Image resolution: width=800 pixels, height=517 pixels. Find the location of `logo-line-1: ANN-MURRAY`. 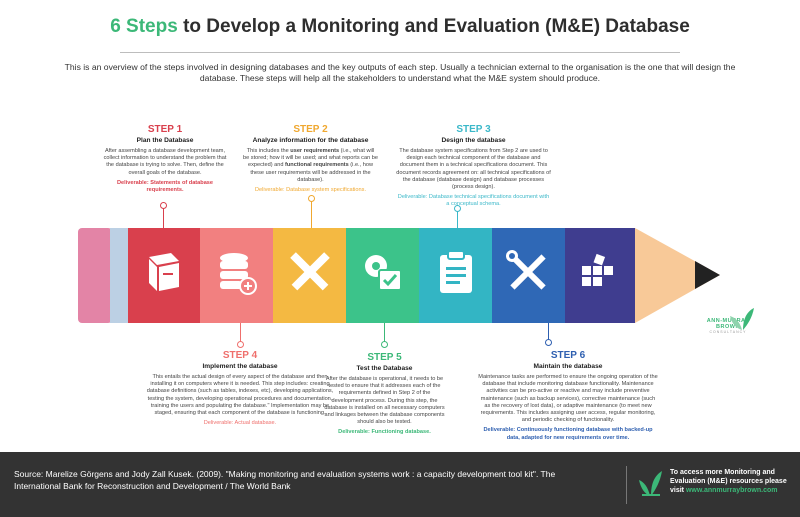

logo-line-1: ANN-MURRAY is located at coordinates (728, 321).